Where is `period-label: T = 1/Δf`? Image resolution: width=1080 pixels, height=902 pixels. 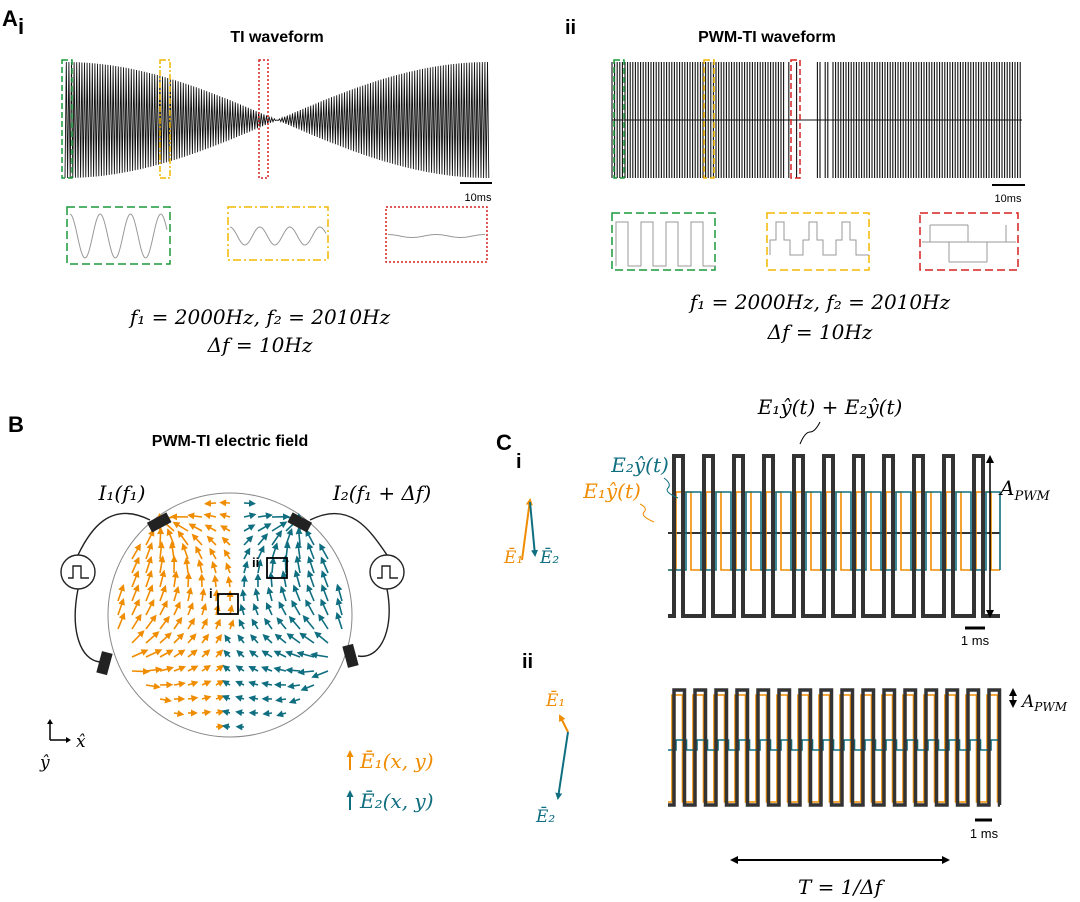
period-label: T = 1/Δf is located at coordinates (842, 887).